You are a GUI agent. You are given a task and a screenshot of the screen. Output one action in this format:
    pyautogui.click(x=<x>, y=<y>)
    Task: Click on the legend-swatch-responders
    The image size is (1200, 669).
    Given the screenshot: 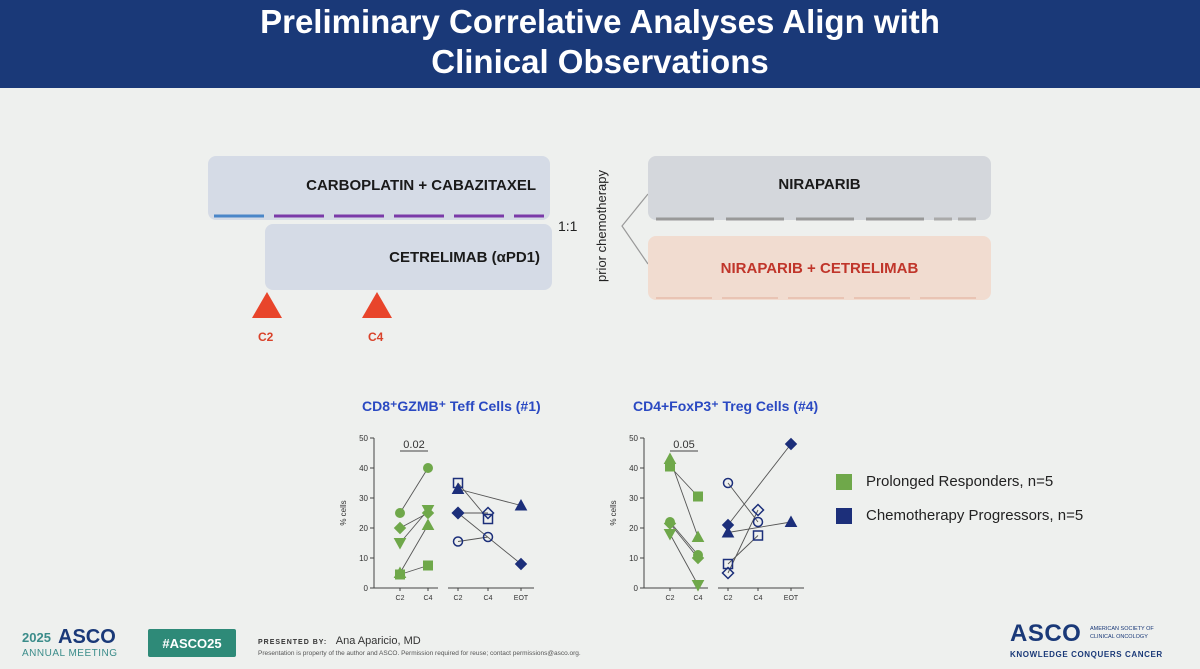 What is the action you would take?
    pyautogui.click(x=844, y=482)
    